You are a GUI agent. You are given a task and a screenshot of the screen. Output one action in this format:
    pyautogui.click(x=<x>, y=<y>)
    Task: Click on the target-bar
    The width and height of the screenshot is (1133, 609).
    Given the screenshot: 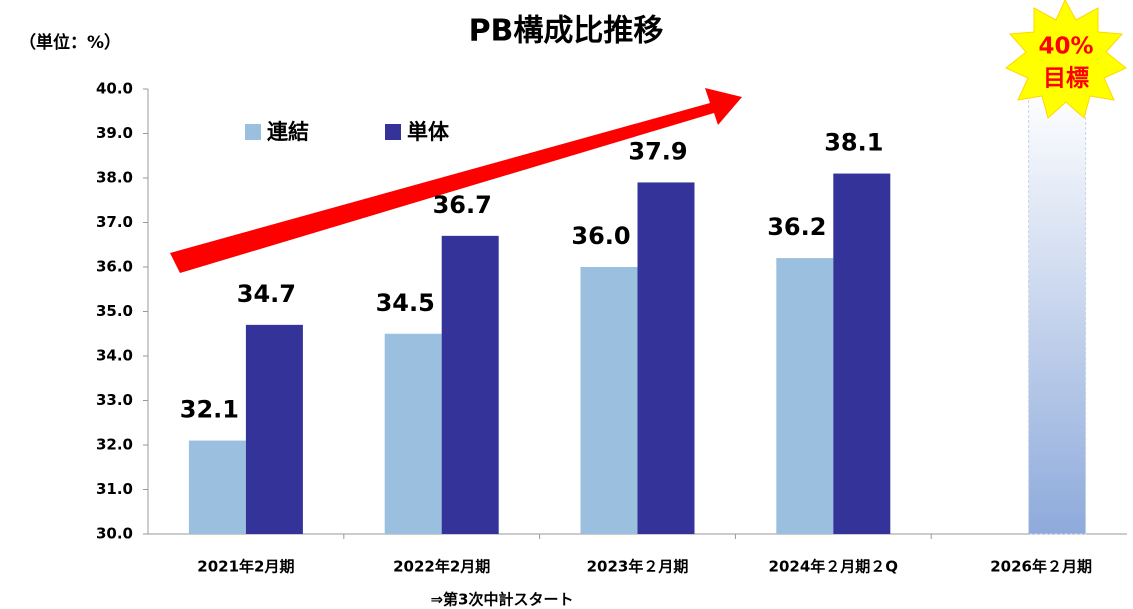 What is the action you would take?
    pyautogui.click(x=1057, y=311)
    